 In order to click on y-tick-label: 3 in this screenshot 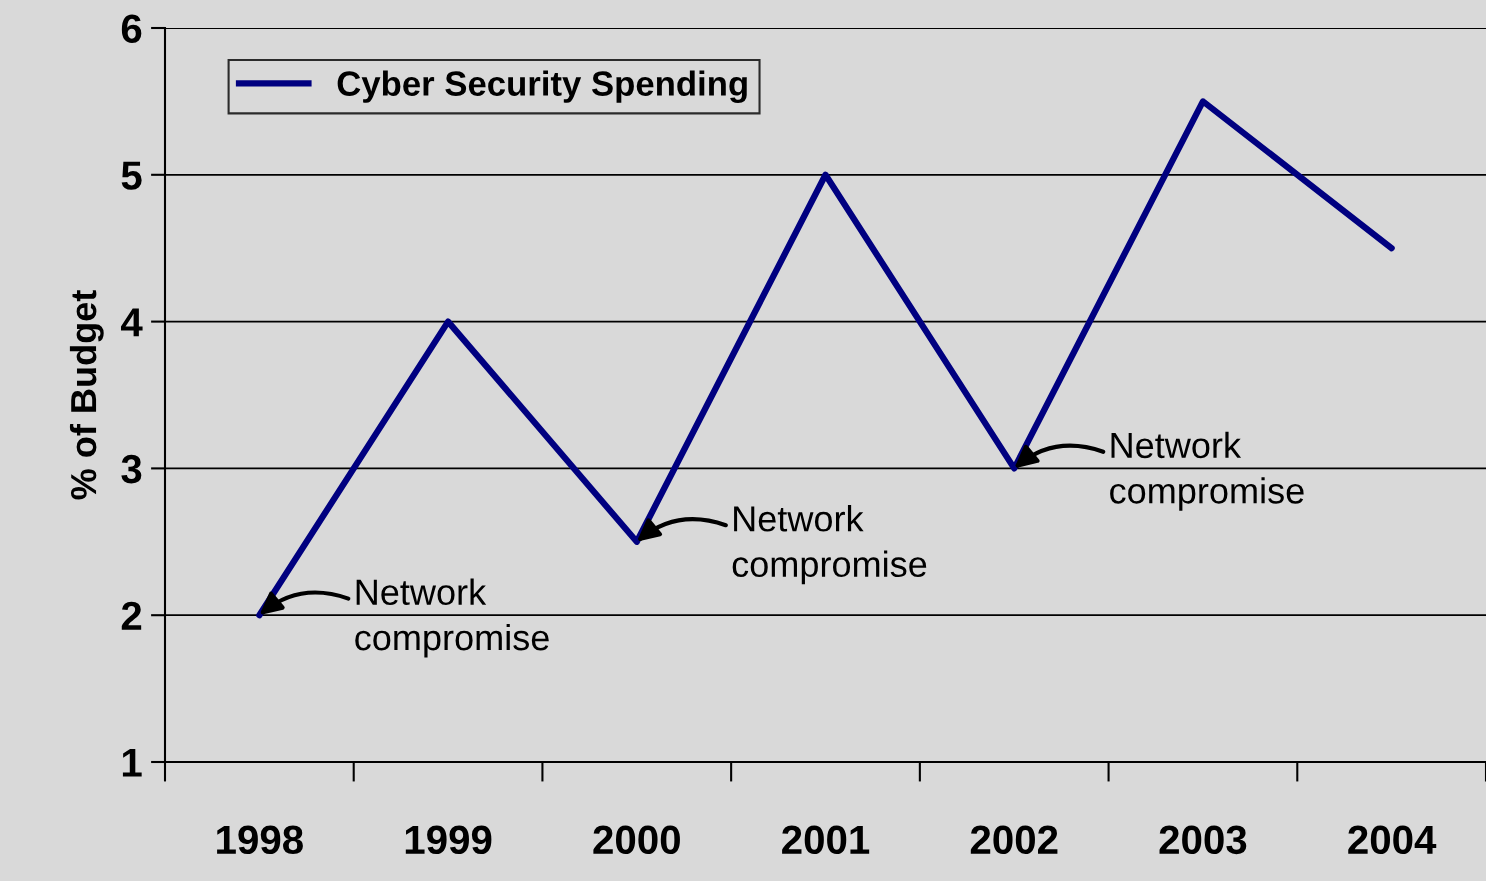, I will do `click(131, 469)`.